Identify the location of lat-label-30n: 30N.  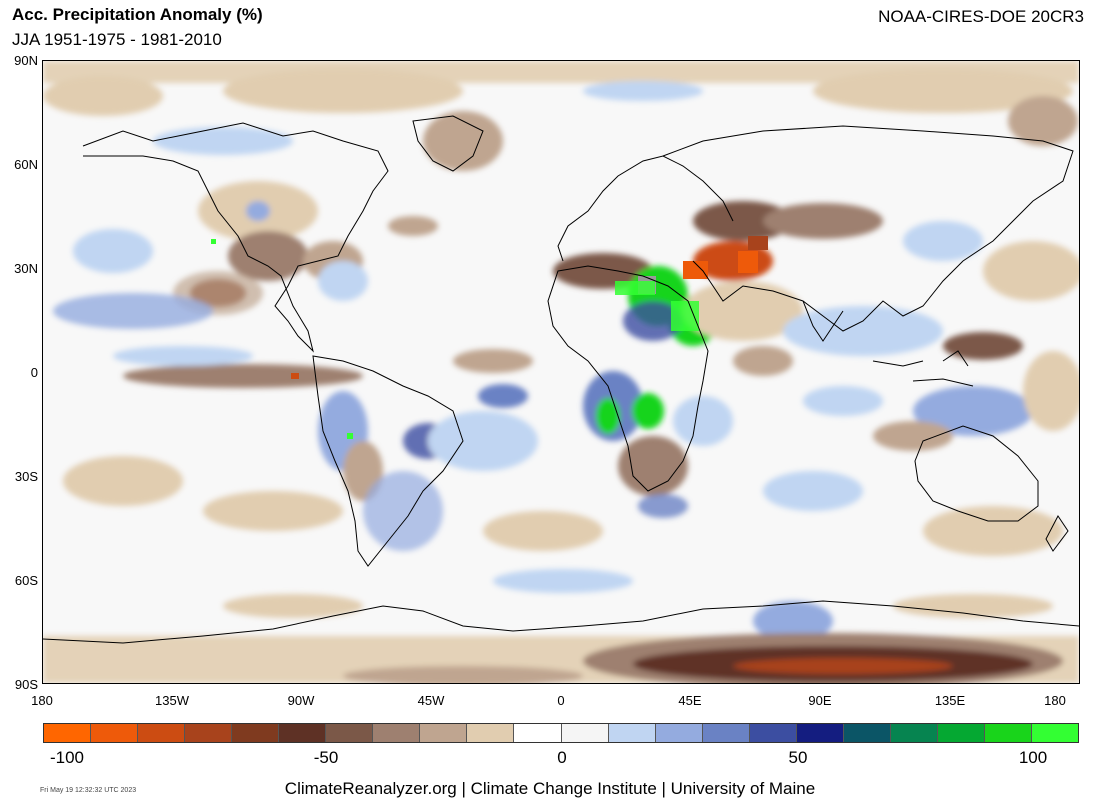
(26, 268).